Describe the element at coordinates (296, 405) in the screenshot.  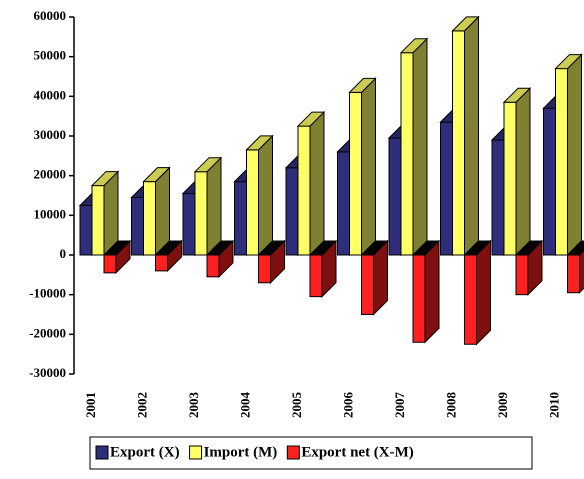
I see `x-tick-label: 2005` at that location.